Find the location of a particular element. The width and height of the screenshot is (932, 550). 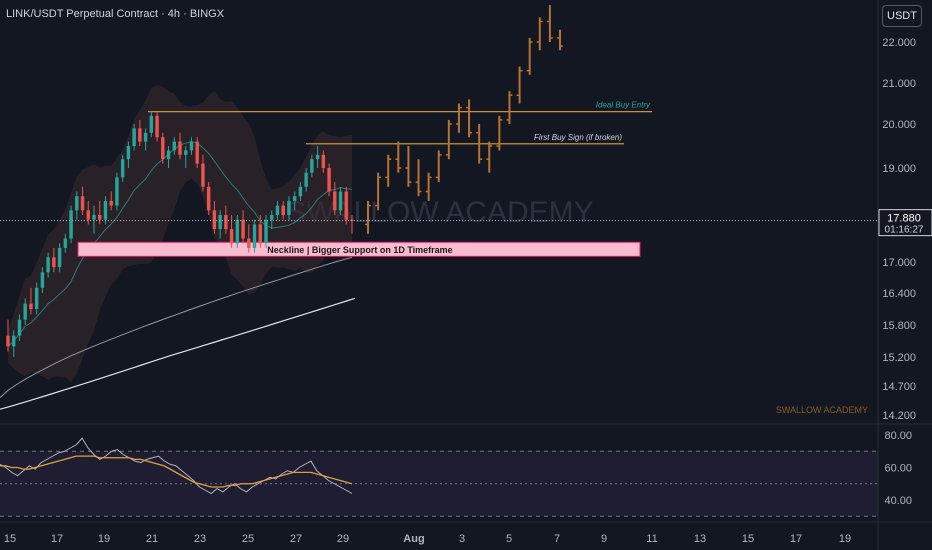

price-tag-countdown: 01:16:27 is located at coordinates (904, 230).